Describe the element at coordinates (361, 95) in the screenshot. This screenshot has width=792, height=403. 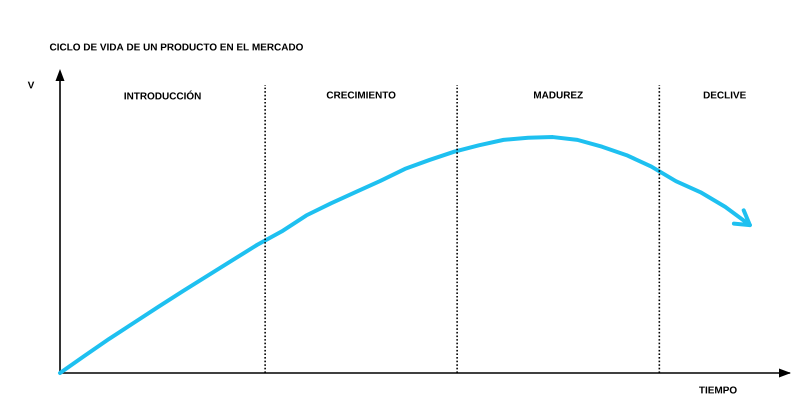
I see `text: CRECIMIENTO` at that location.